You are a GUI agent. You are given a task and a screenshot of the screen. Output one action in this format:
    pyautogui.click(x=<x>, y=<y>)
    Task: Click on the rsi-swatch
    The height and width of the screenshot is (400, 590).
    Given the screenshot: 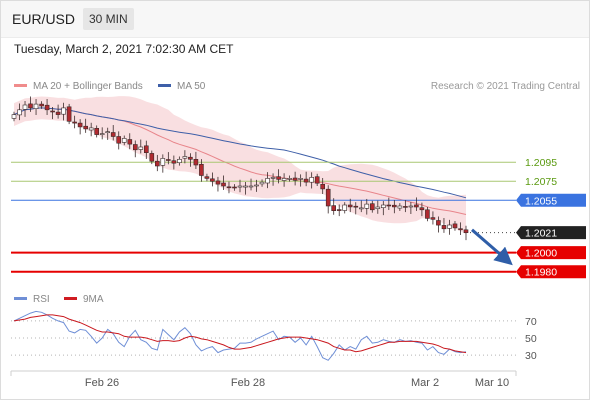 What is the action you would take?
    pyautogui.click(x=20, y=298)
    